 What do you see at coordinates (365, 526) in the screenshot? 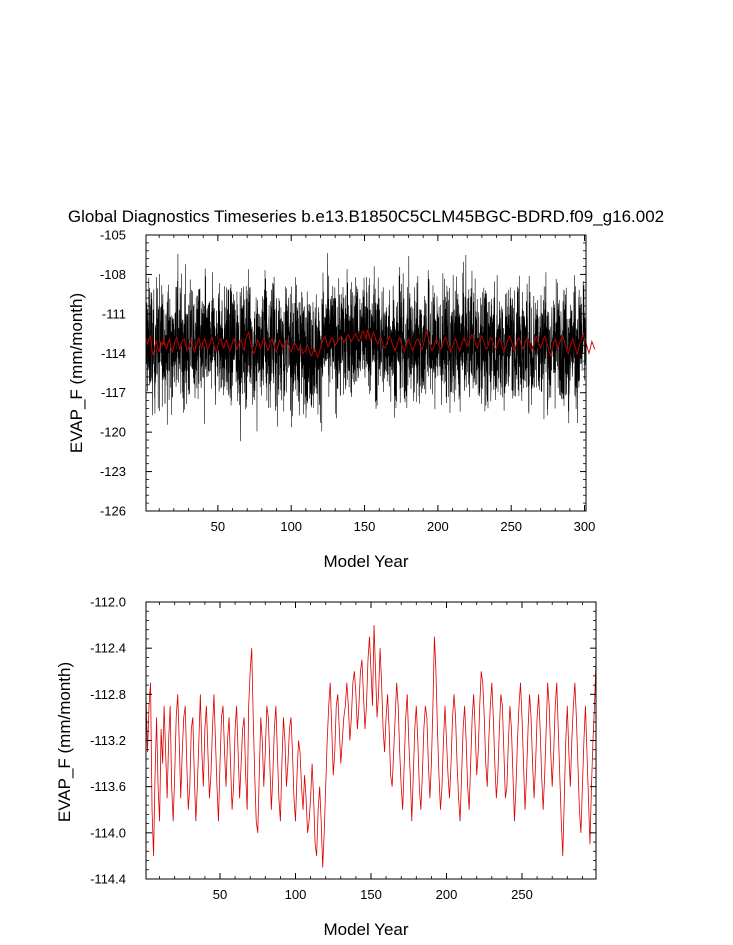
I see `top-x-tick-label: 150` at bounding box center [365, 526].